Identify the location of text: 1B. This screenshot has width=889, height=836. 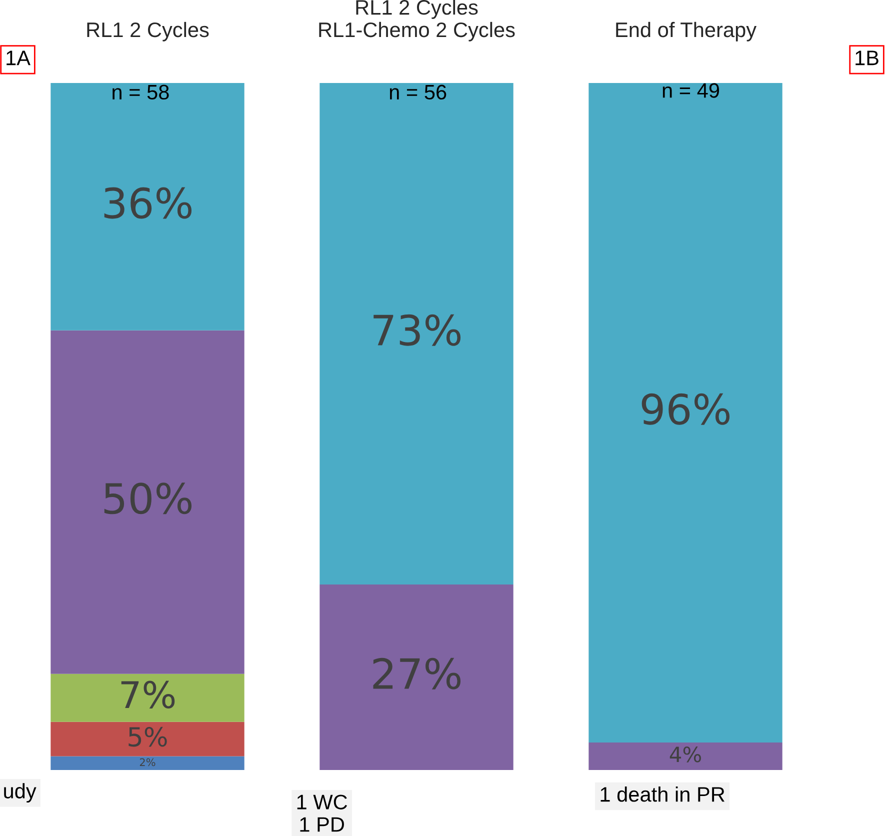
(867, 58).